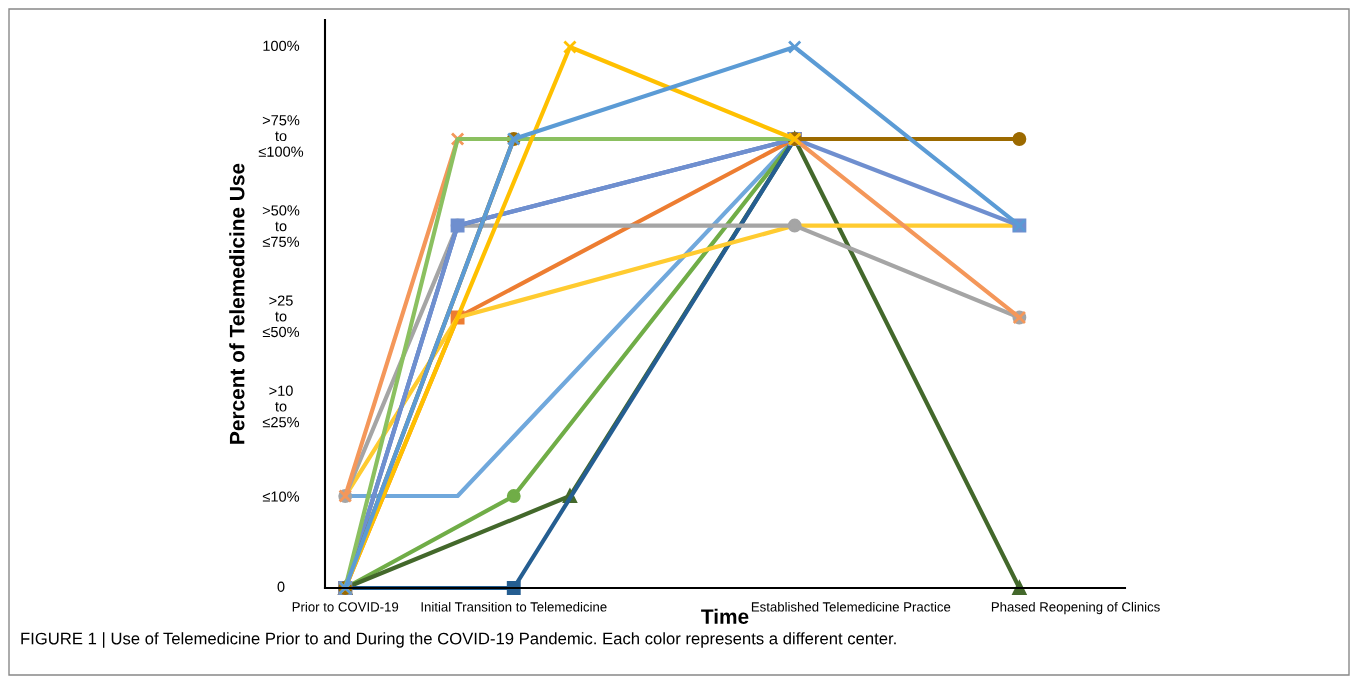 This screenshot has width=1358, height=685. Describe the element at coordinates (281, 45) in the screenshot. I see `text: 100%` at that location.